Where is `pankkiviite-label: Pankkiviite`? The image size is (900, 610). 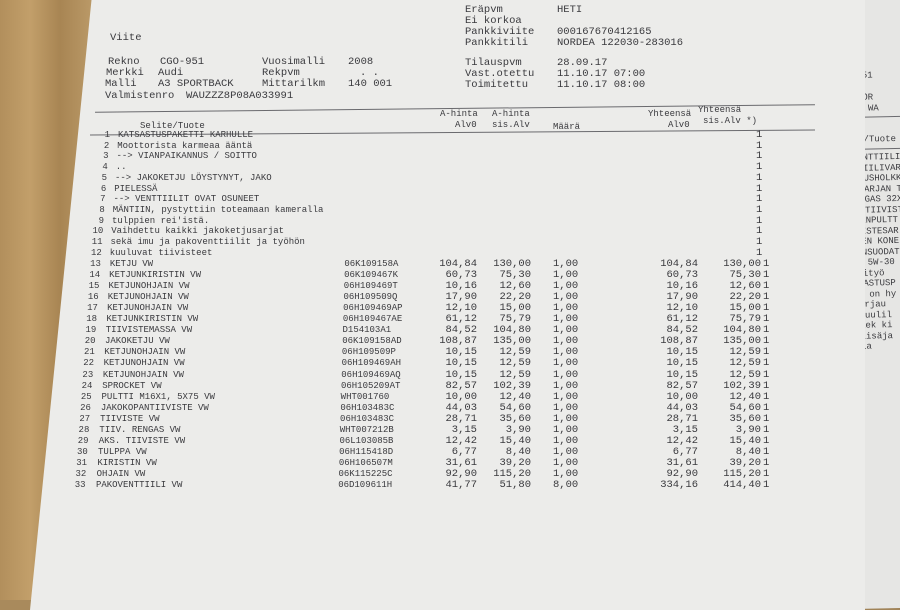 pankkiviite-label: Pankkiviite is located at coordinates (500, 32).